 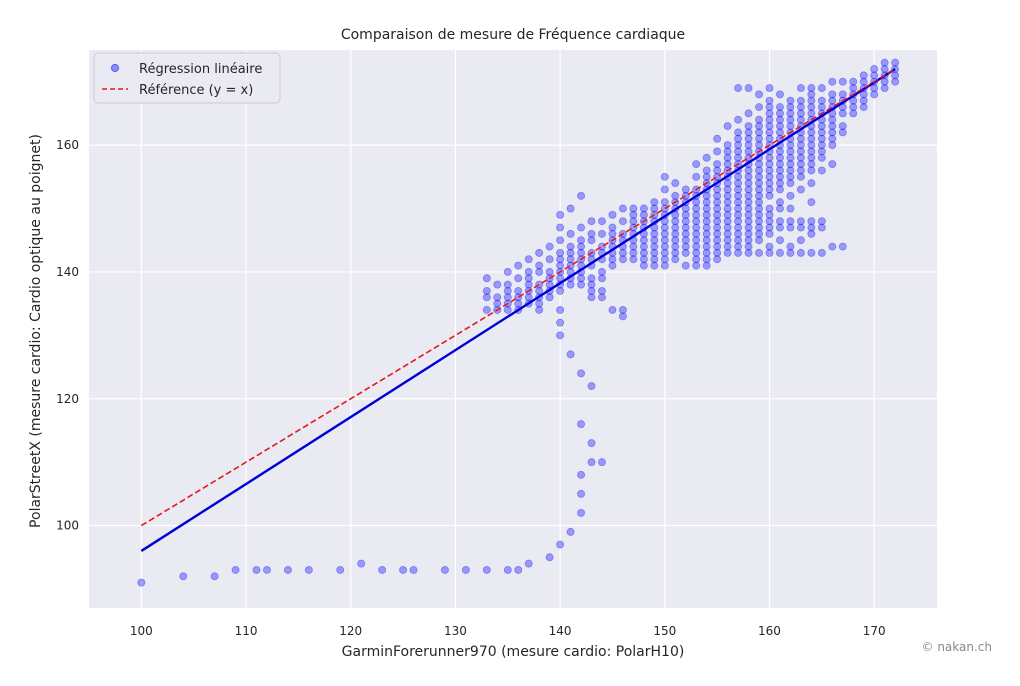 What do you see at coordinates (67, 526) in the screenshot?
I see `y-tick-label: 100` at bounding box center [67, 526].